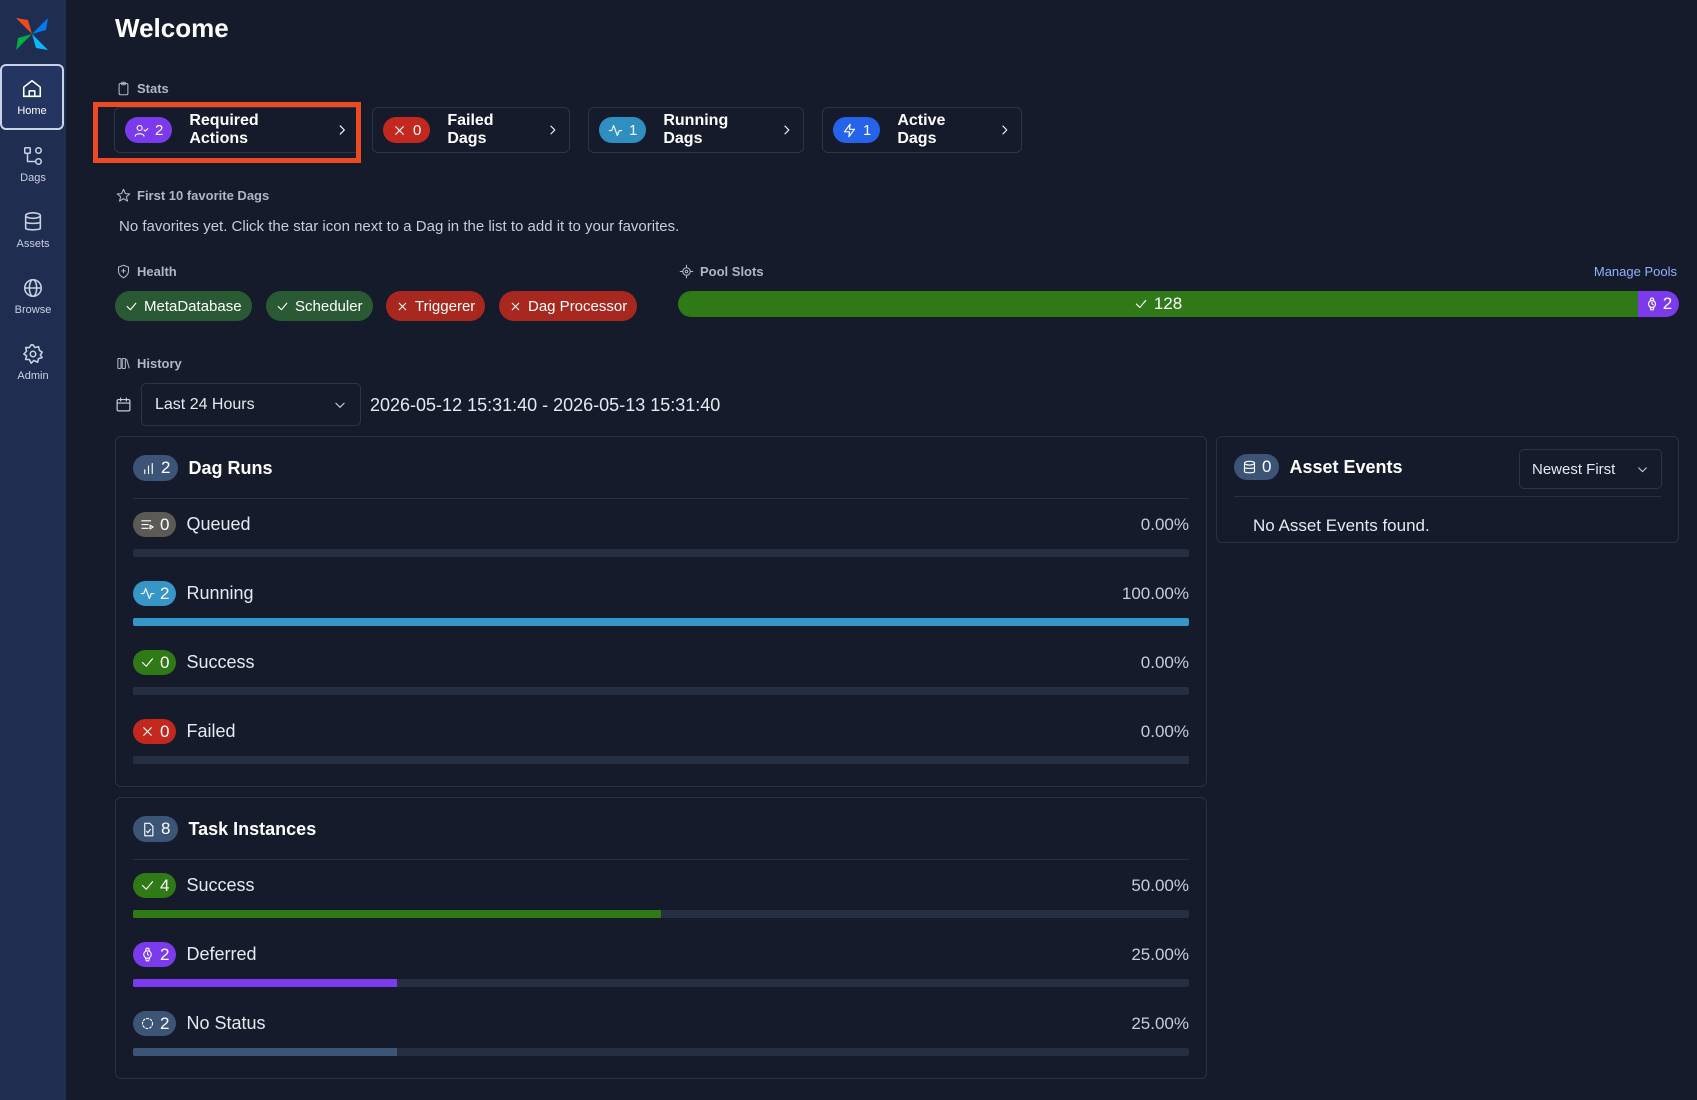 The width and height of the screenshot is (1697, 1100). I want to click on database-icon, so click(1249, 466).